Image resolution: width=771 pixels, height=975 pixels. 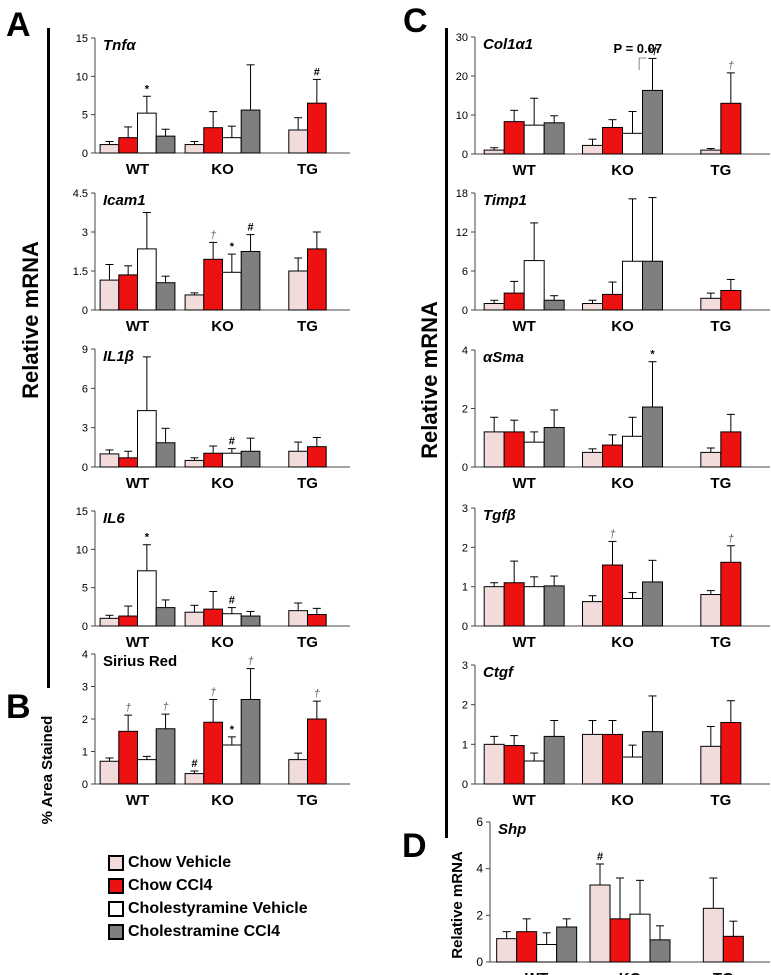 I want to click on col1a1-y-tick-label: 30, so click(x=462, y=38).